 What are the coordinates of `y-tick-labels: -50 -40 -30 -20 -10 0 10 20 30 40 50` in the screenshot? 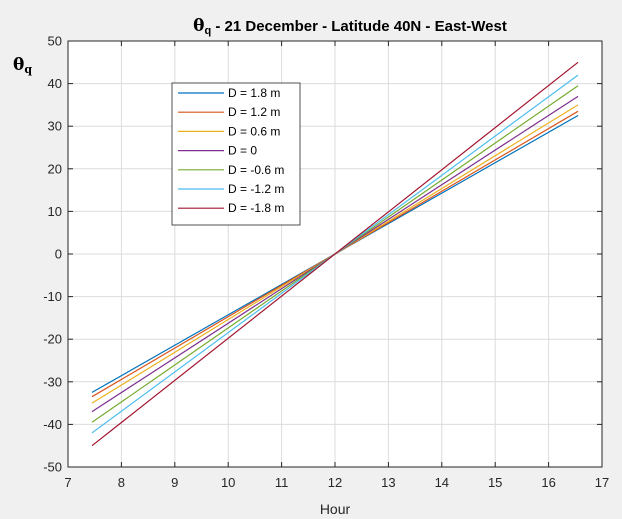 It's located at (52, 254).